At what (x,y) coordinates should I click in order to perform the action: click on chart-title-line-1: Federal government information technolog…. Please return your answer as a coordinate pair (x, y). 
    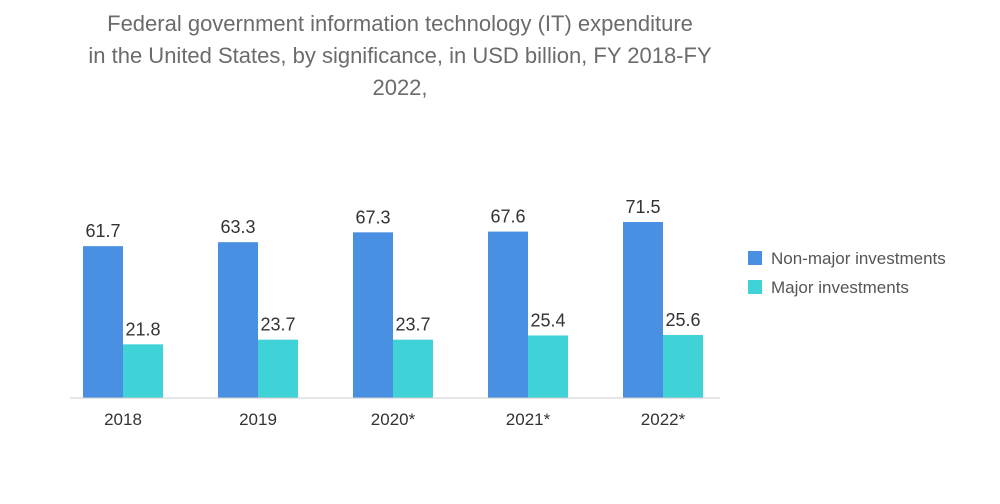
    Looking at the image, I should click on (400, 23).